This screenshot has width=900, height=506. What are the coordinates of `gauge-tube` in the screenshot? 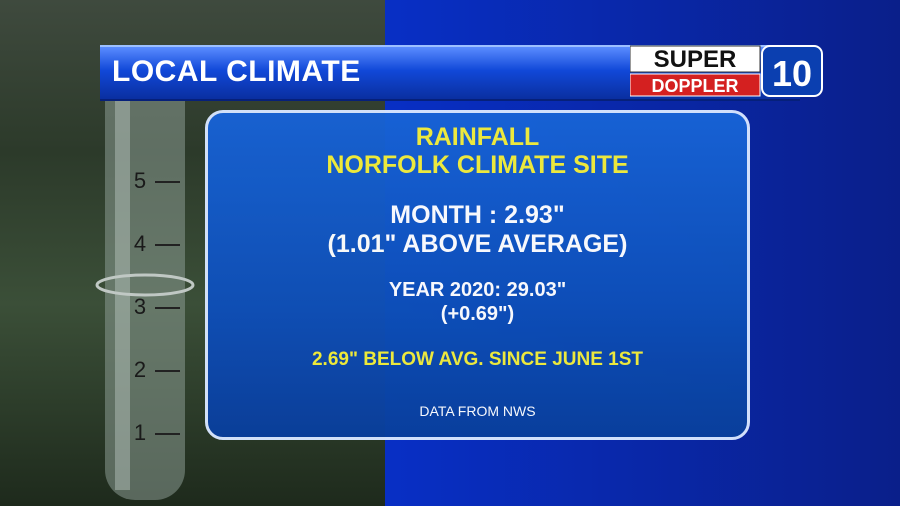 It's located at (145, 285).